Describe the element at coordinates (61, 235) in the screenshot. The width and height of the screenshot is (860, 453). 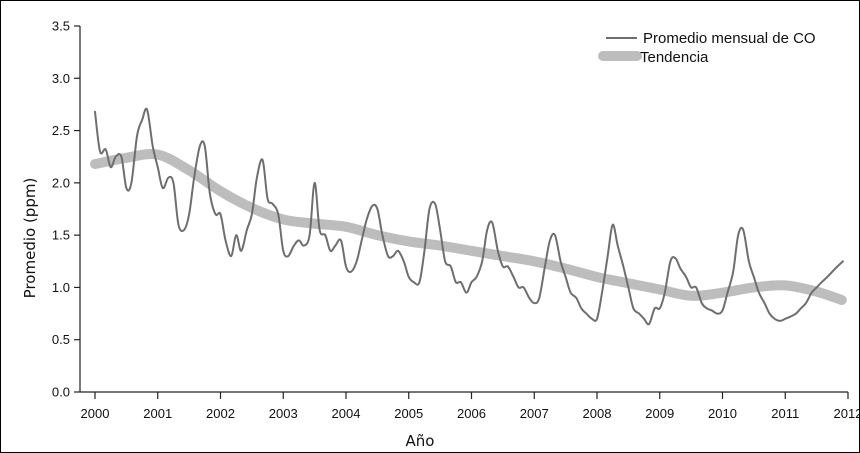
I see `y-tick-label: 1.5` at that location.